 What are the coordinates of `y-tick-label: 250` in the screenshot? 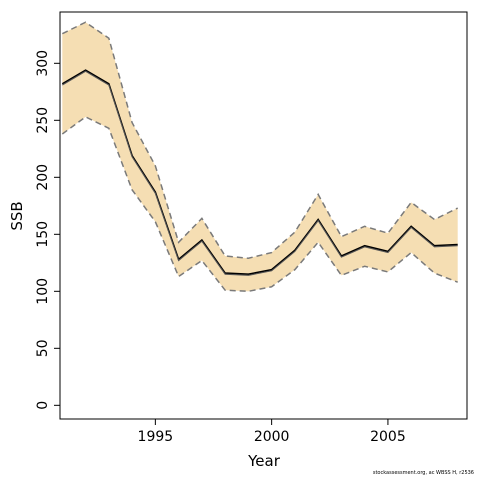 It's located at (43, 120).